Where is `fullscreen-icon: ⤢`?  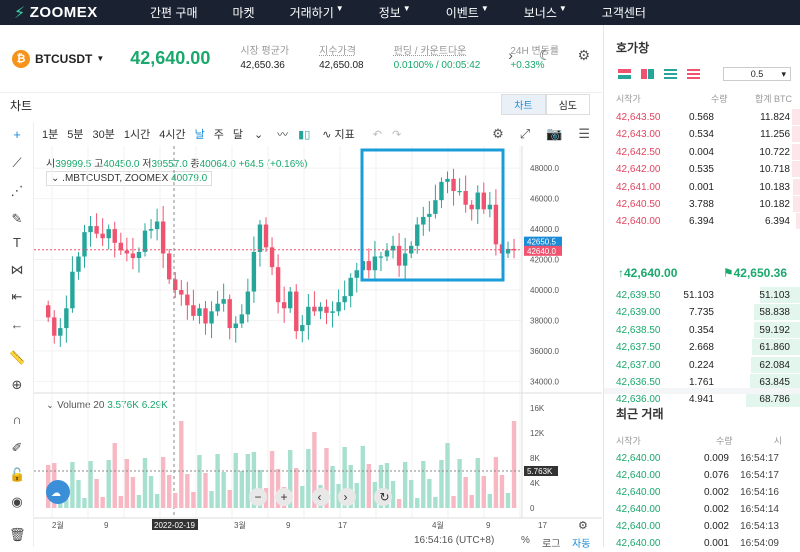
fullscreen-icon: ⤢ is located at coordinates (525, 133).